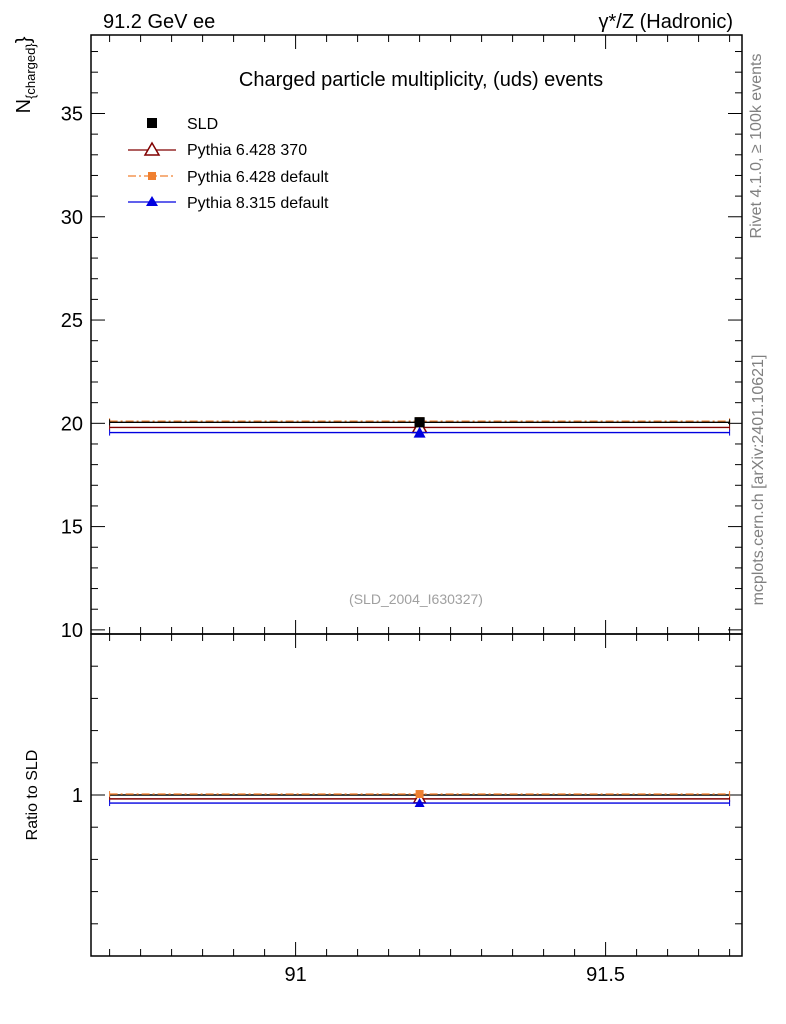 This screenshot has width=786, height=1024. Describe the element at coordinates (159, 22) in the screenshot. I see `header-left: 91.2 GeV ee` at that location.